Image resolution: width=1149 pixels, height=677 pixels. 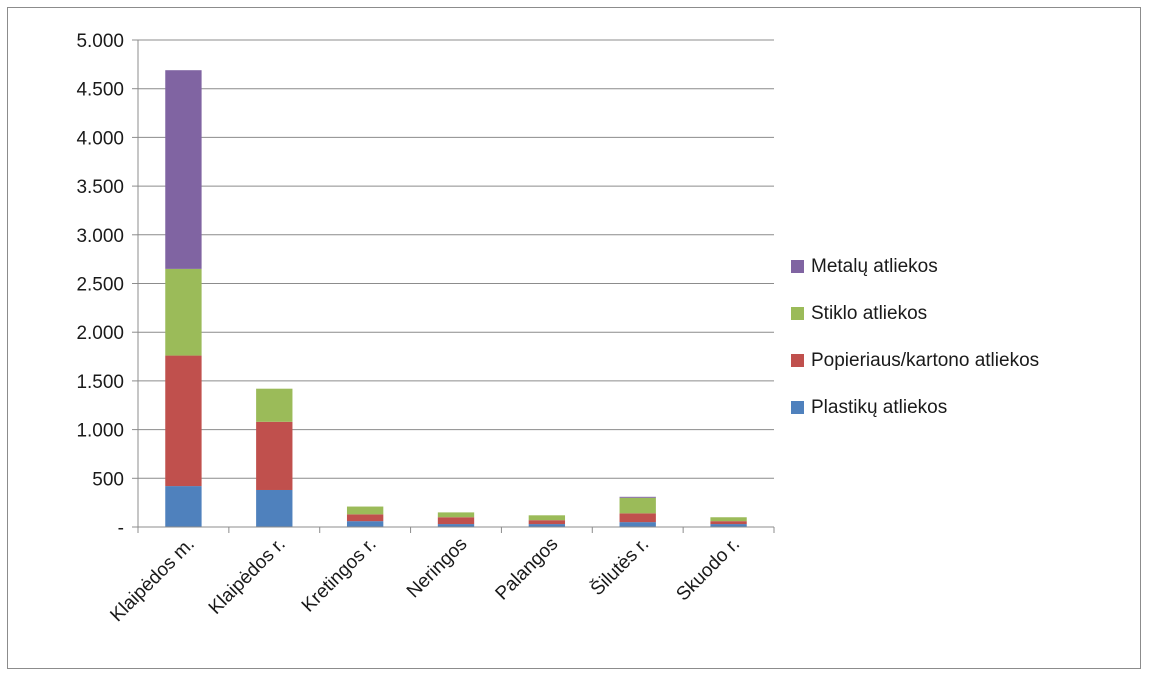 I want to click on legend-label: Plastikų atliekos, so click(x=879, y=407).